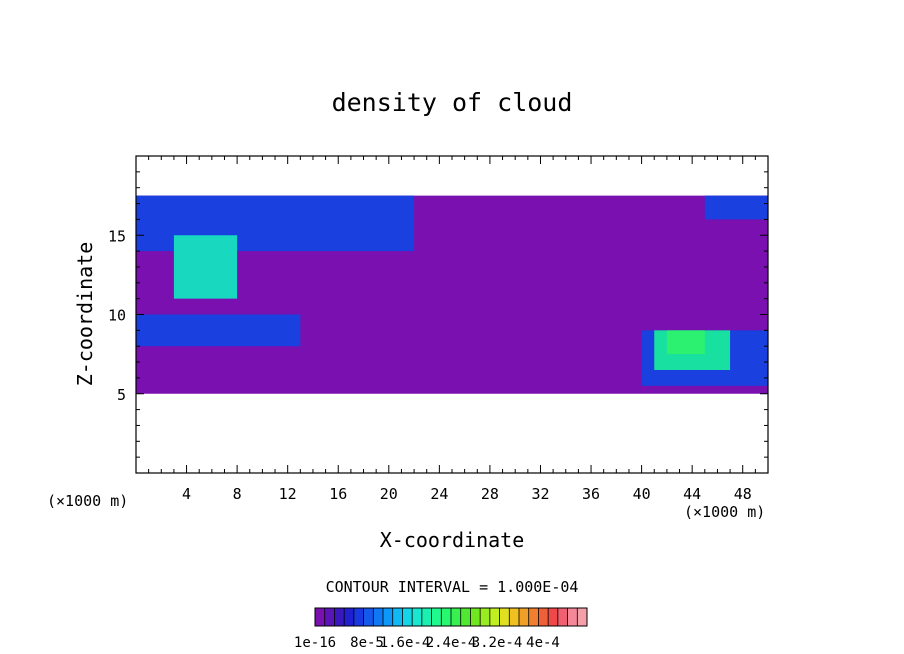 The width and height of the screenshot is (904, 654). Describe the element at coordinates (452, 540) in the screenshot. I see `x-axis-label: X-coordinate` at that location.